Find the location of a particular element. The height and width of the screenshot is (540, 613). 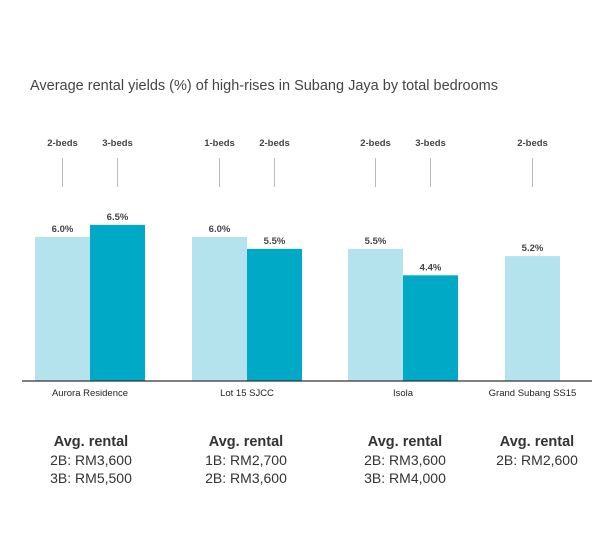

data-label: 6.5% is located at coordinates (118, 217).